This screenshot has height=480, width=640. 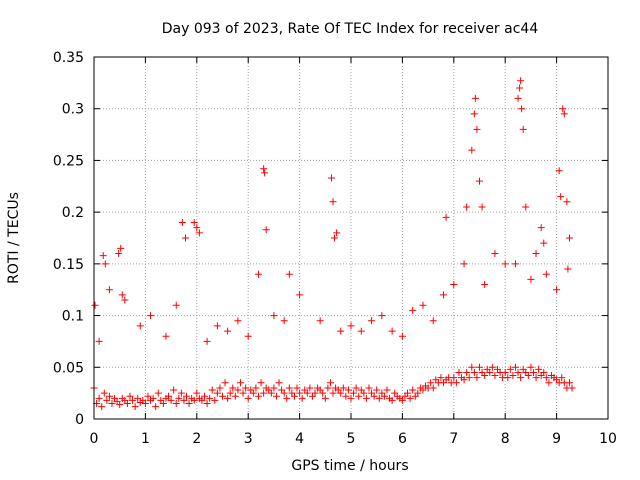 I want to click on x-tick-labels: 0 1 2 3 4 5 6 7 8 9 10, so click(x=353, y=439).